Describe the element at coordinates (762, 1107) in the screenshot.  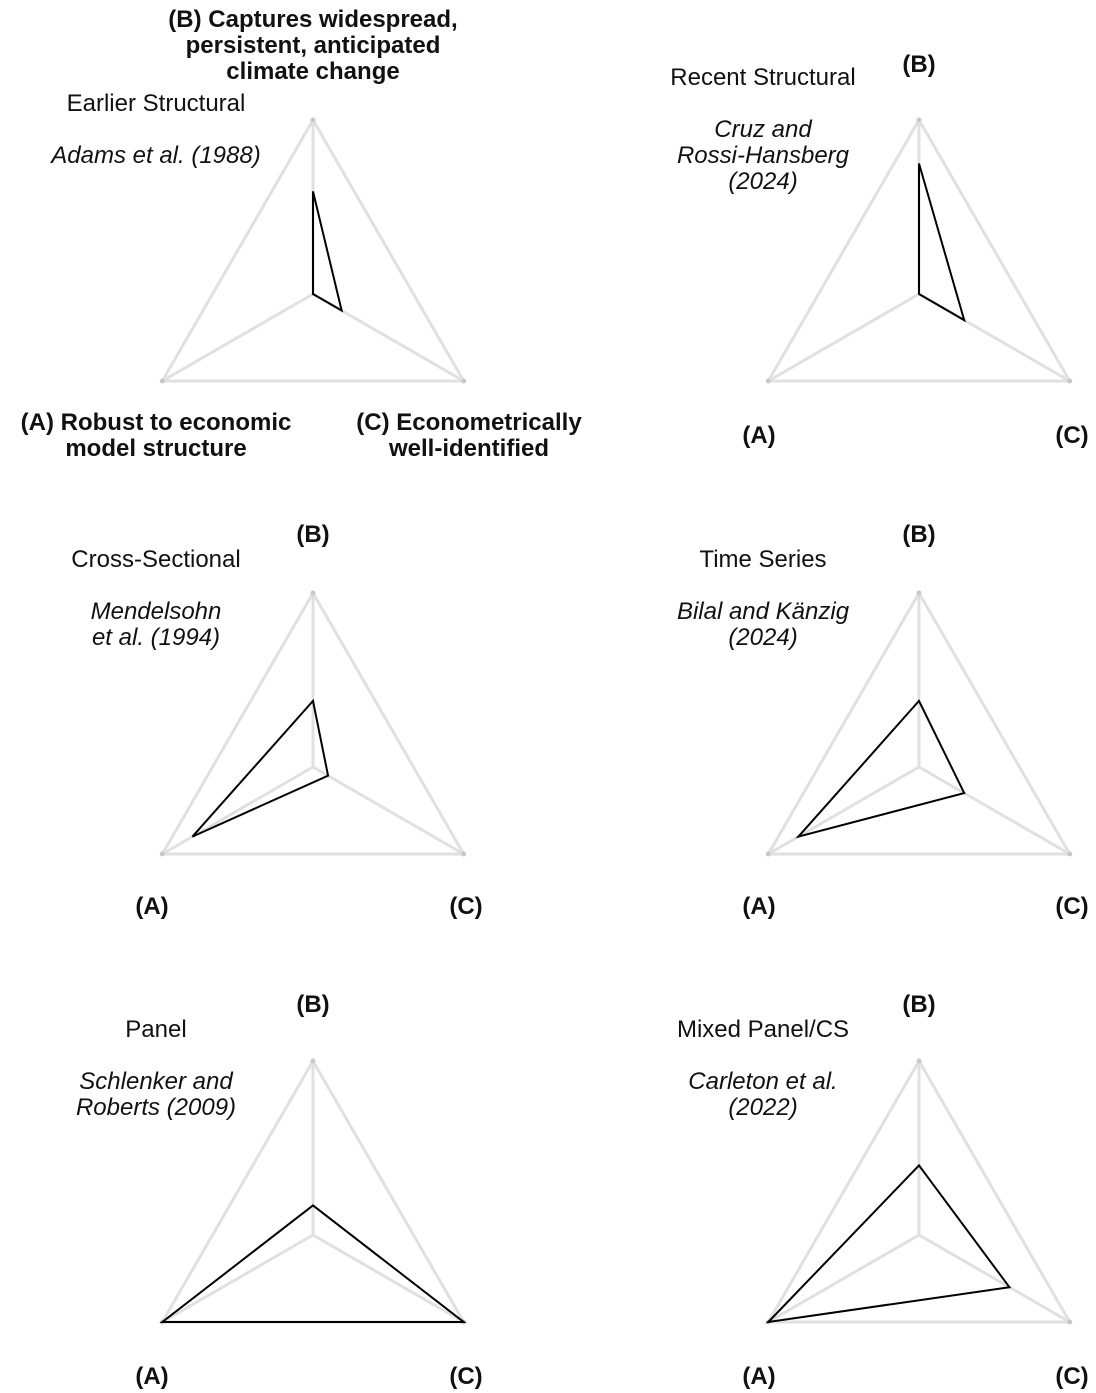
I see `chart-reference: (2022)` at that location.